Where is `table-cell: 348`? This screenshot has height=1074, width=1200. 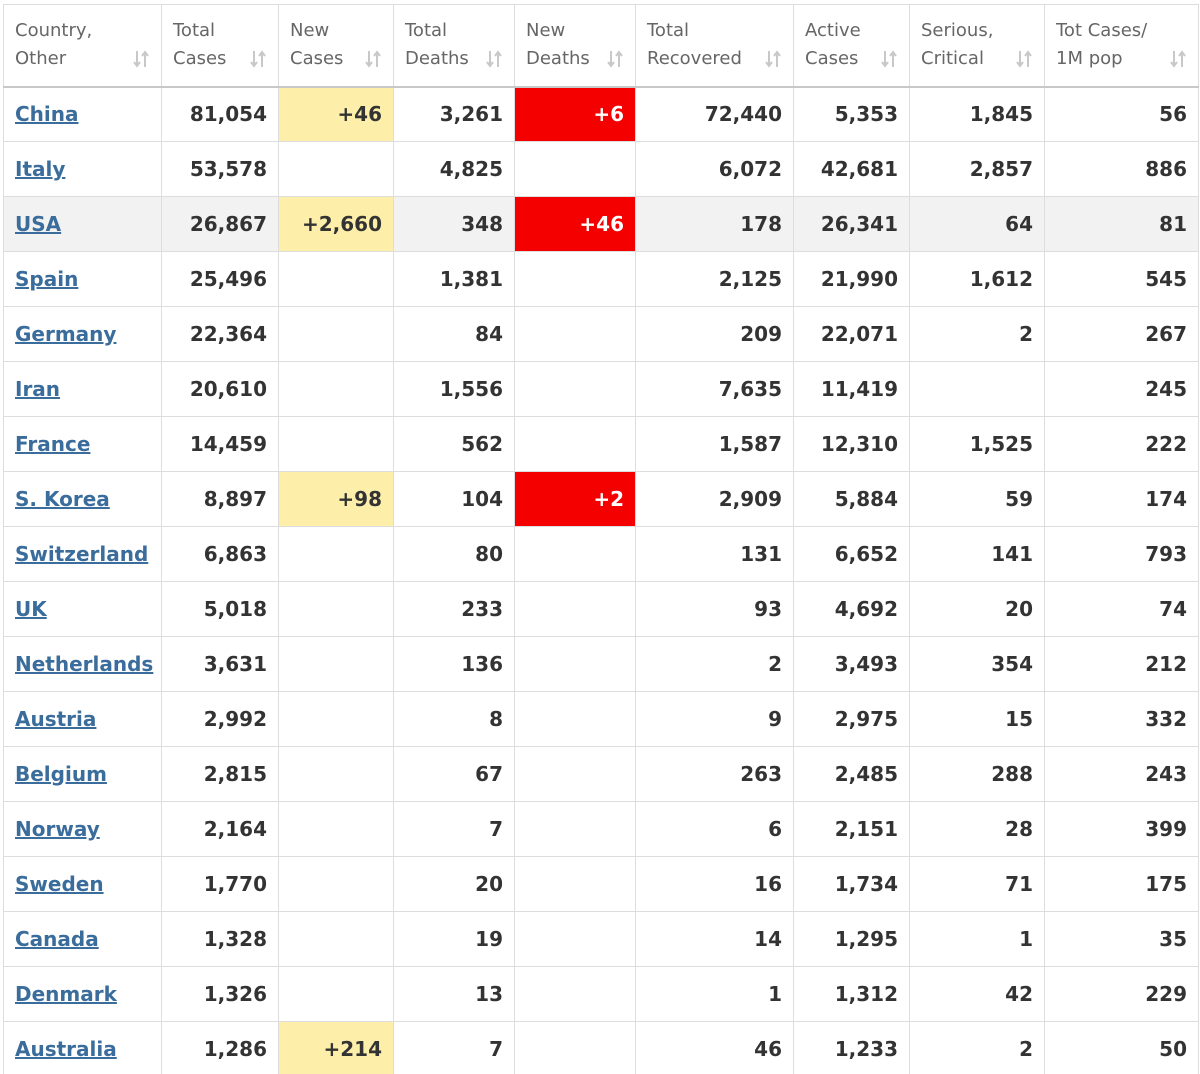 table-cell: 348 is located at coordinates (454, 224).